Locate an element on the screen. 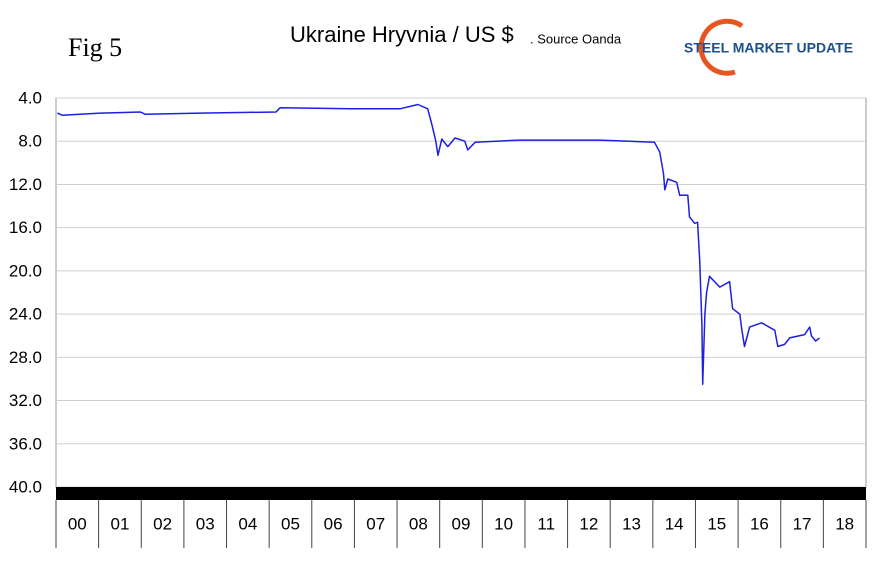  x-tick-label: 00 is located at coordinates (77, 523).